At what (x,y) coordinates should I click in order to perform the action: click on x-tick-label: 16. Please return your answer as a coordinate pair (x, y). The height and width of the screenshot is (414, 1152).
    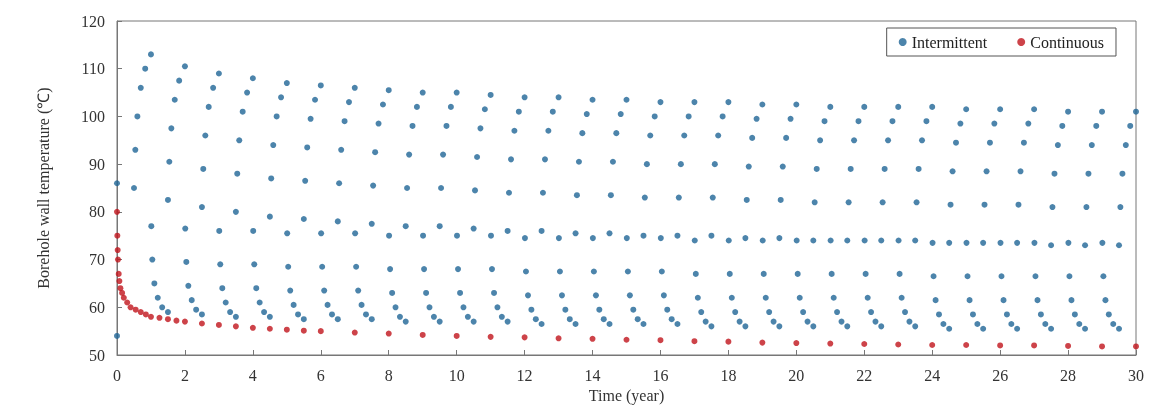
    Looking at the image, I should click on (660, 375).